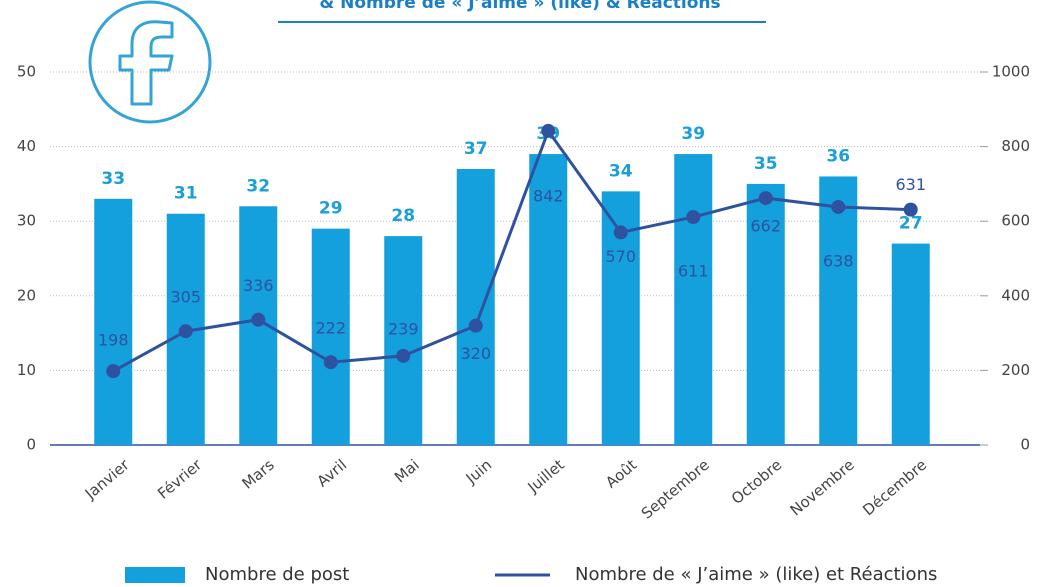 The image size is (1037, 587). What do you see at coordinates (675, 489) in the screenshot?
I see `x-tick-label: Septembre` at bounding box center [675, 489].